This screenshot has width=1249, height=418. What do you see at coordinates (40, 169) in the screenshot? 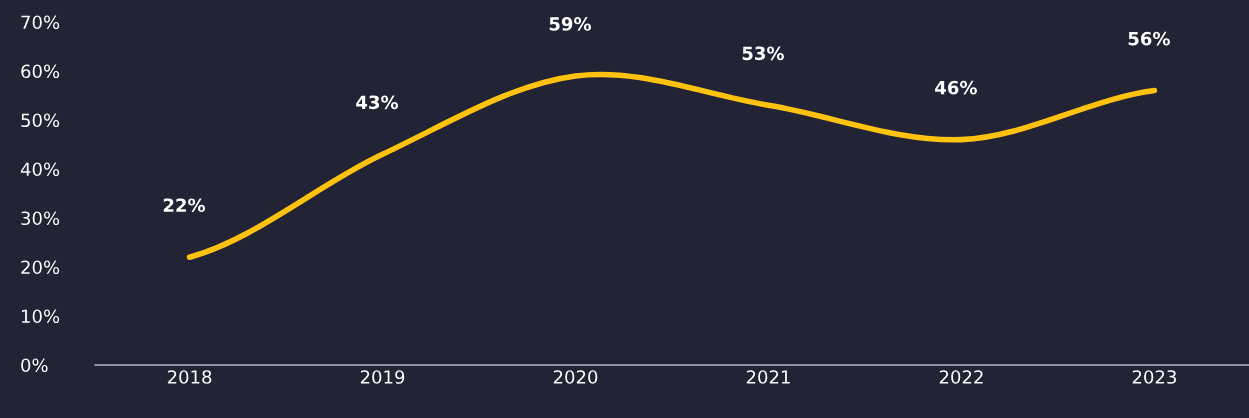
I see `y-tick-label: 40%` at bounding box center [40, 169].